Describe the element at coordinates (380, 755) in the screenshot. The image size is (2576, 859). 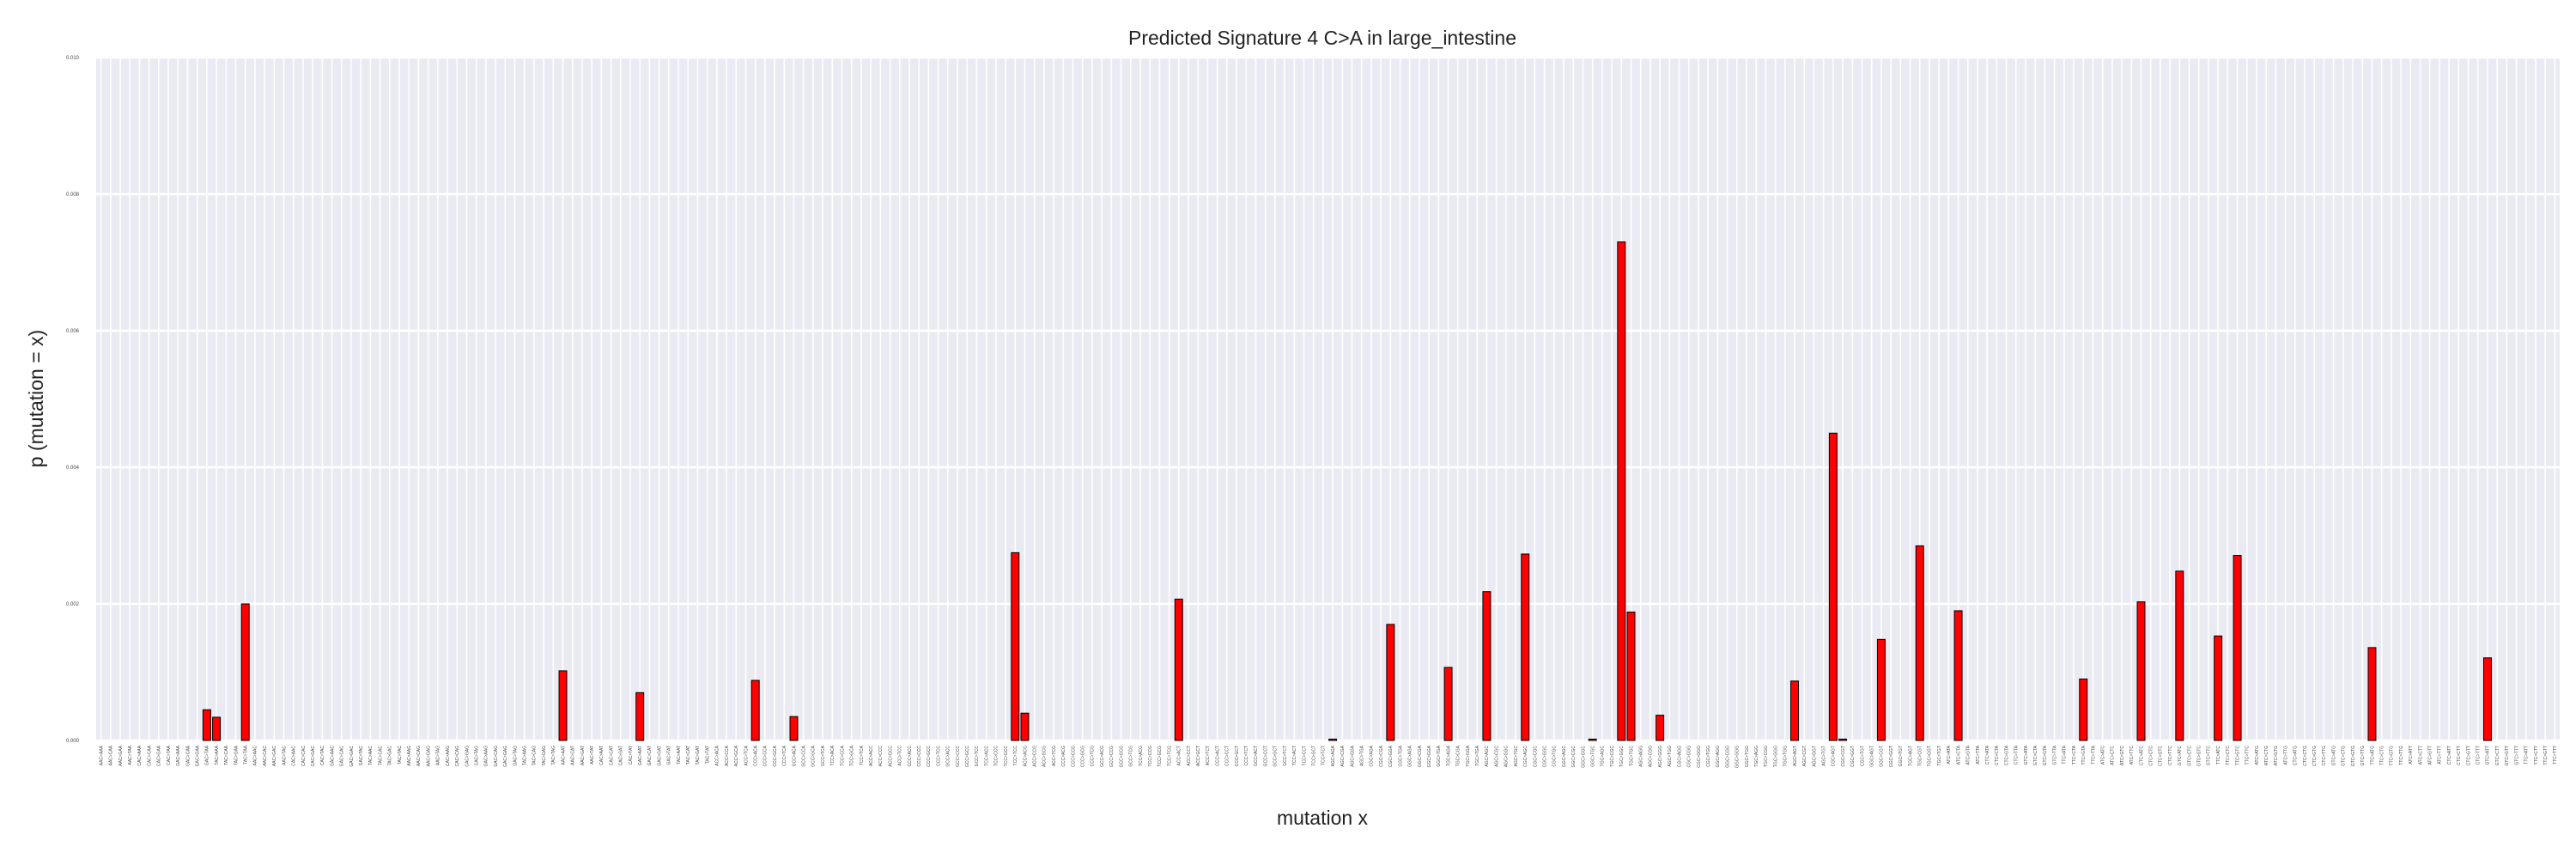
I see `x-tick-label: TAC>CAC` at that location.